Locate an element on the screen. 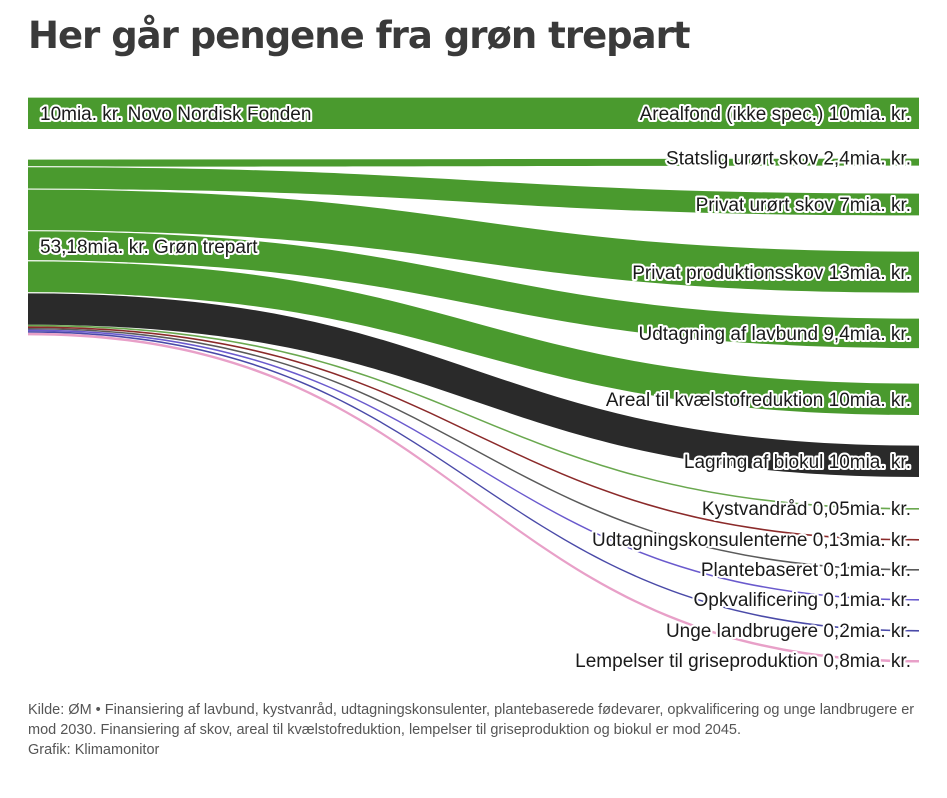  target-label-2: Statslig urørt skov 2,4mia. kr. is located at coordinates (788, 159).